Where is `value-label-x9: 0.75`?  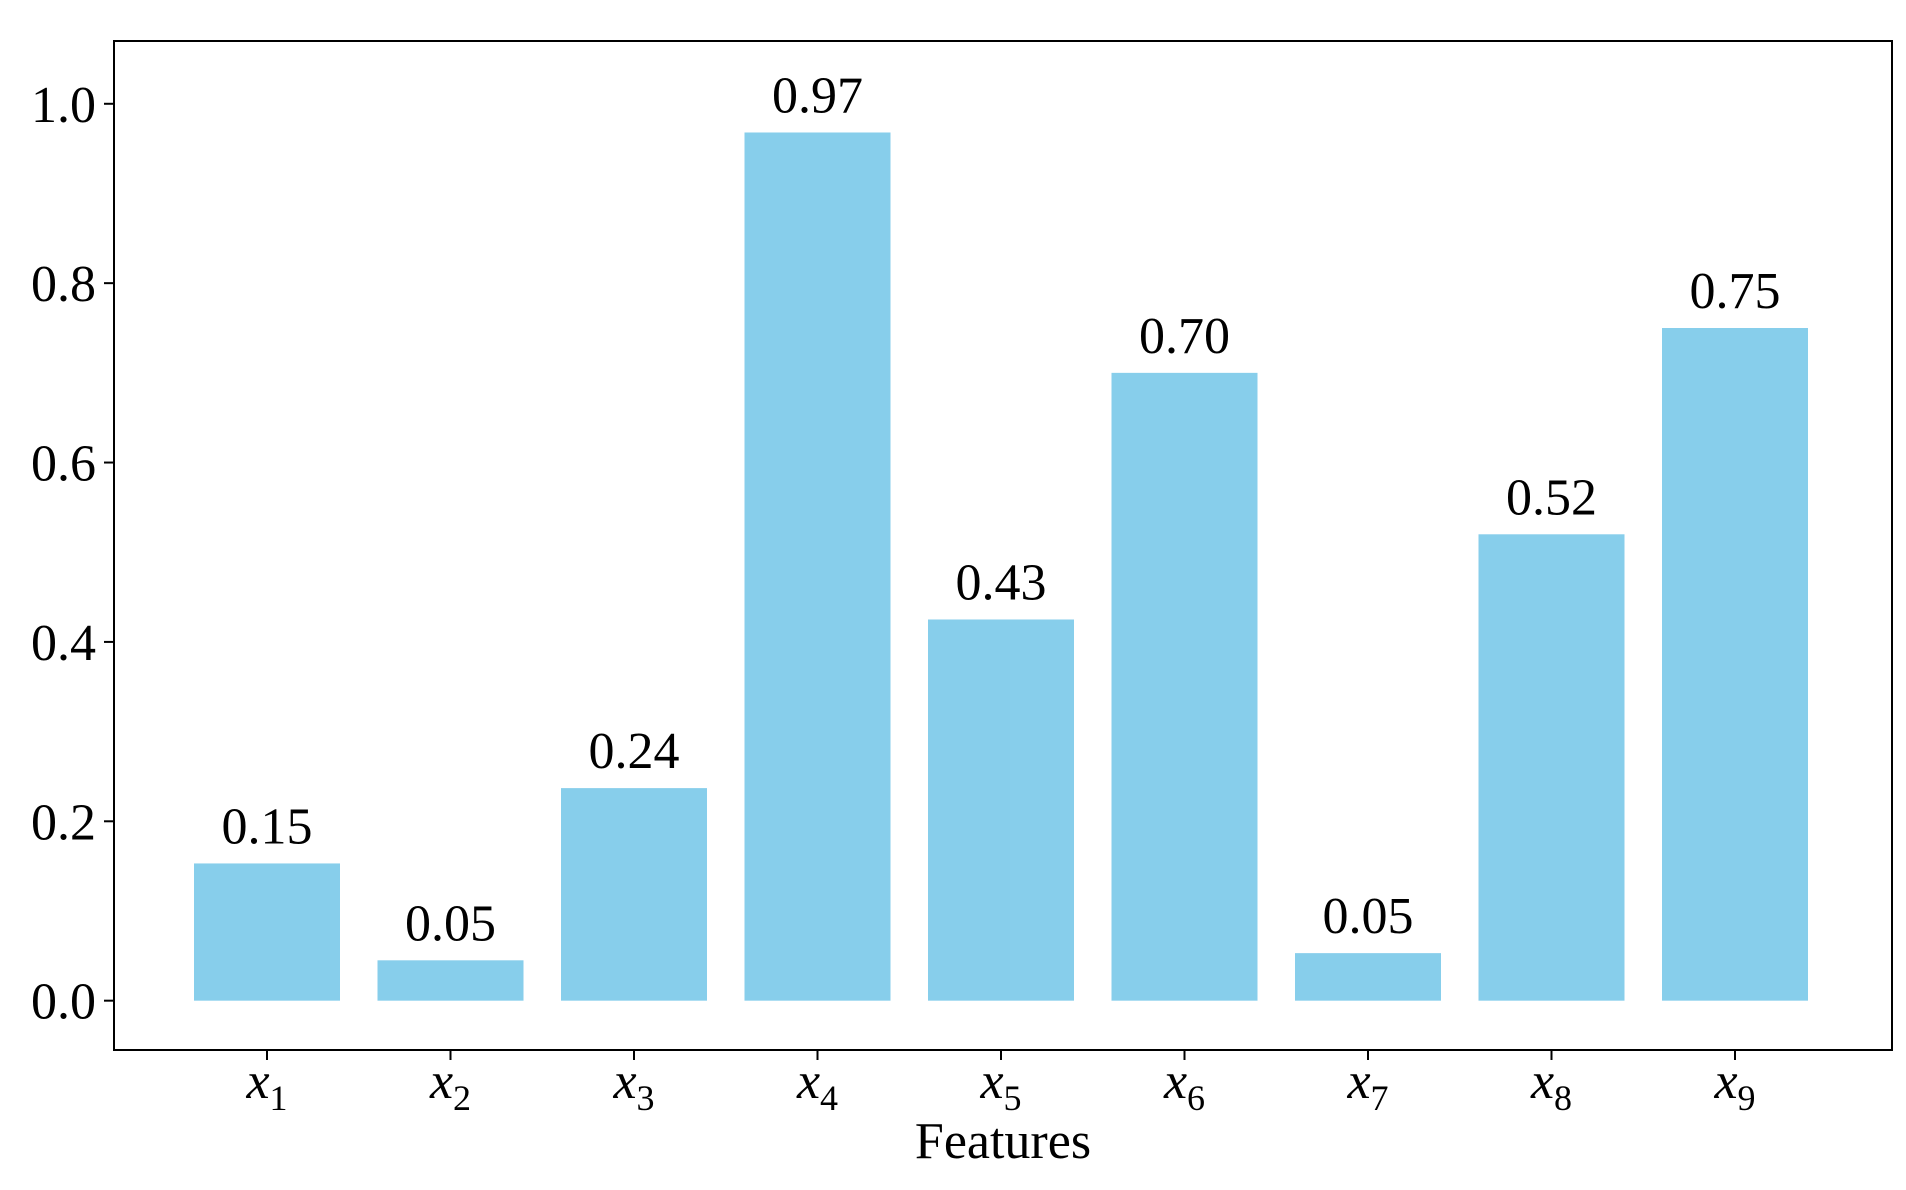
value-label-x9: 0.75 is located at coordinates (1735, 291).